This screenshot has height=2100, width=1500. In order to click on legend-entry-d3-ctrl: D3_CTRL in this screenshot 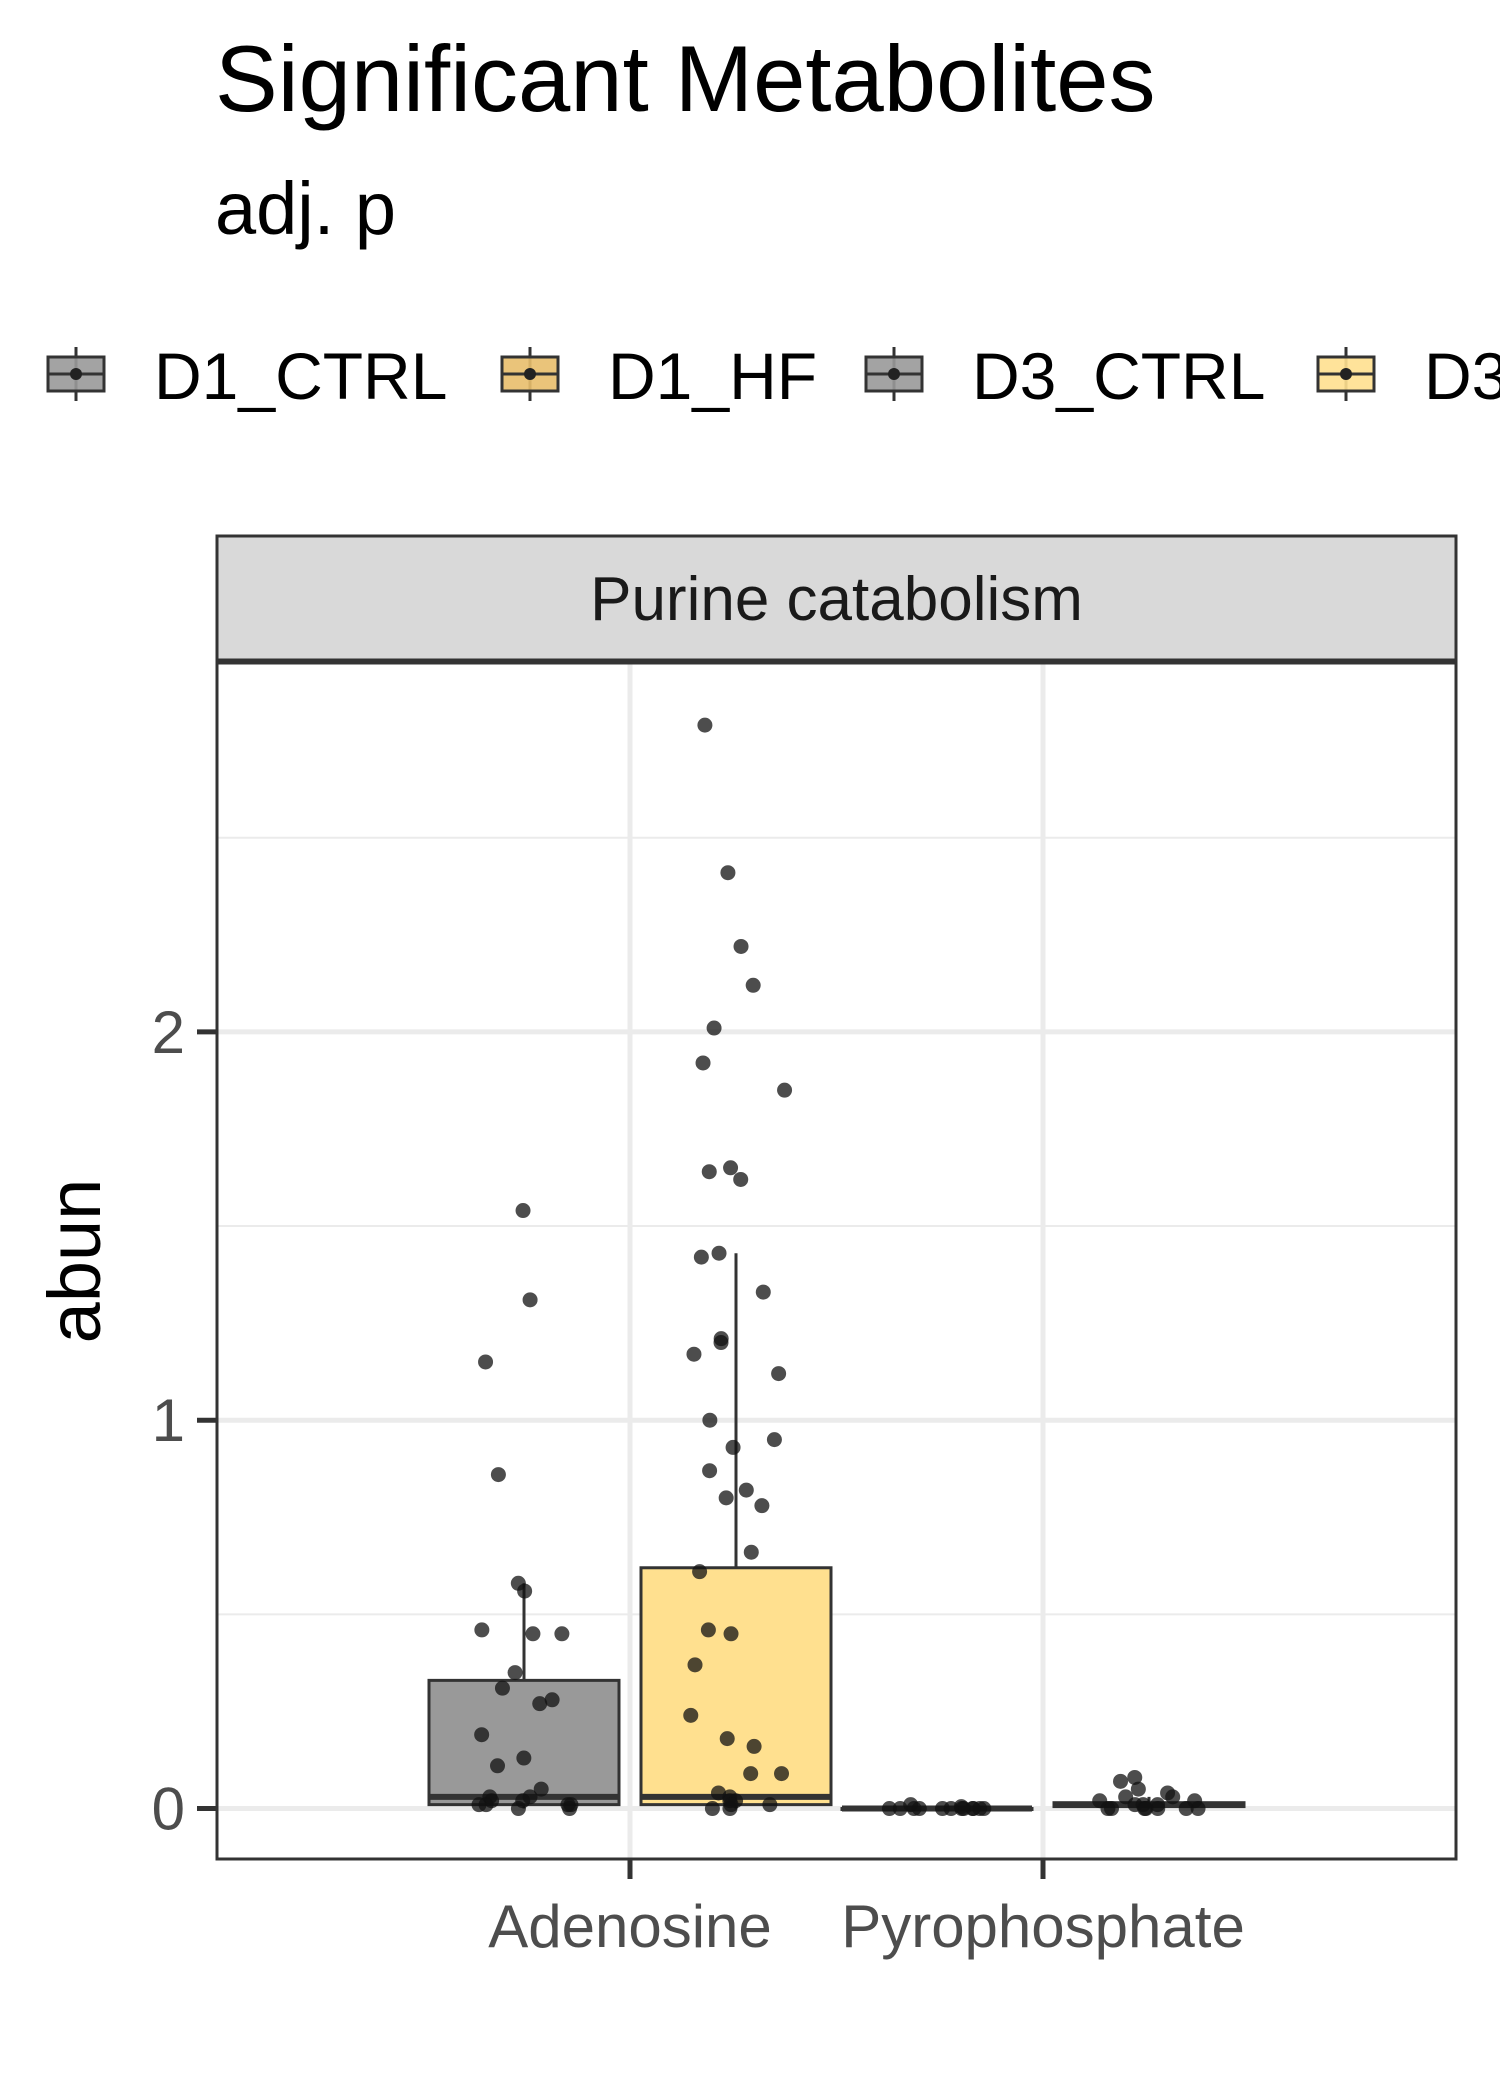, I will do `click(1064, 376)`.